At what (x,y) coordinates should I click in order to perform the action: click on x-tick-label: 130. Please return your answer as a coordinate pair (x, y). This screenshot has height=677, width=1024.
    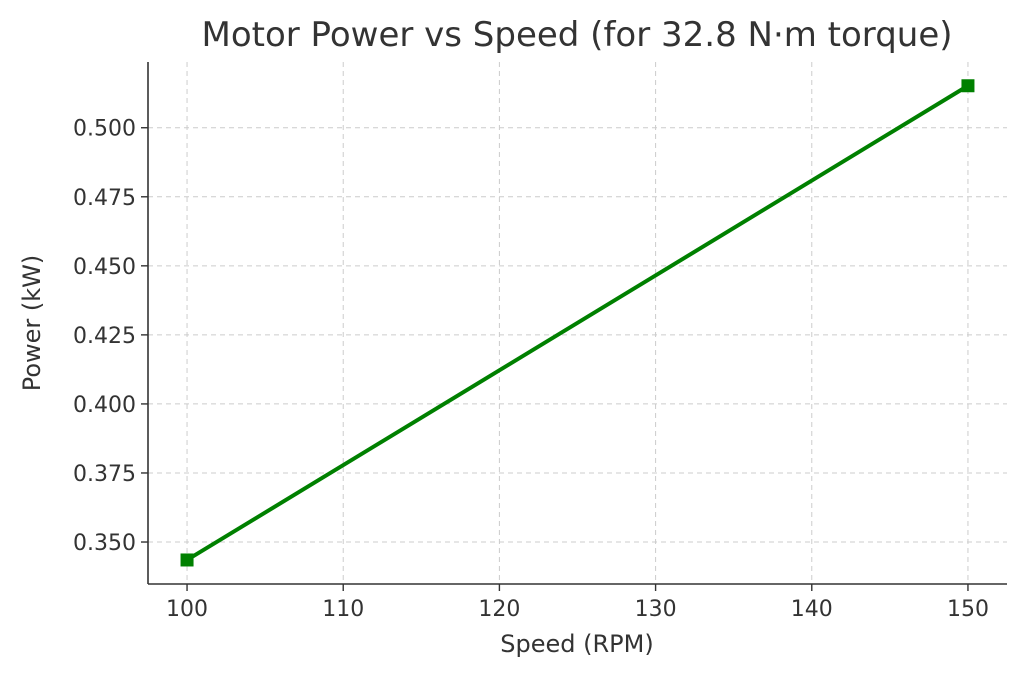
    Looking at the image, I should click on (656, 609).